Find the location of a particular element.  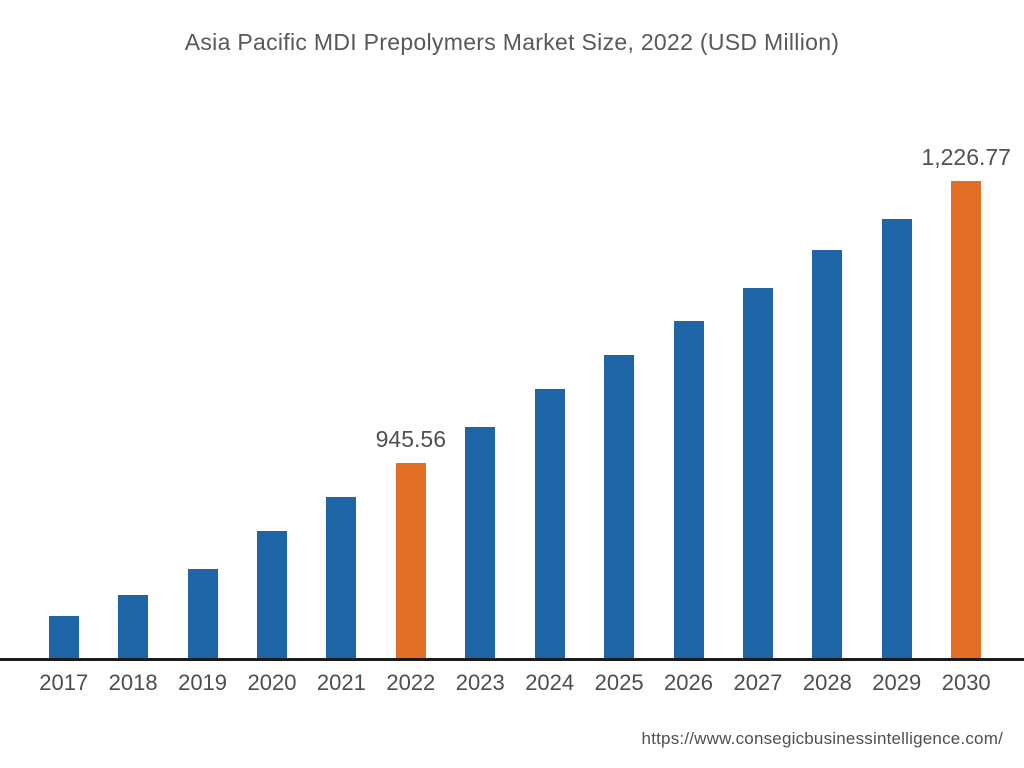

bar-2018 is located at coordinates (133, 626).